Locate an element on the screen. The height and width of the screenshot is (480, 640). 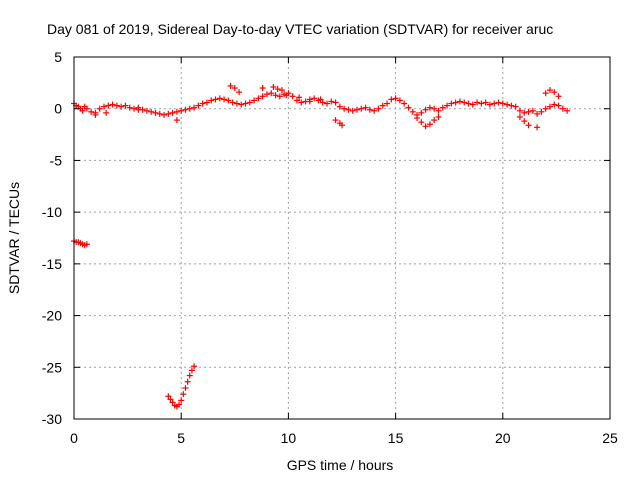
x-tick-label: 5 is located at coordinates (181, 438).